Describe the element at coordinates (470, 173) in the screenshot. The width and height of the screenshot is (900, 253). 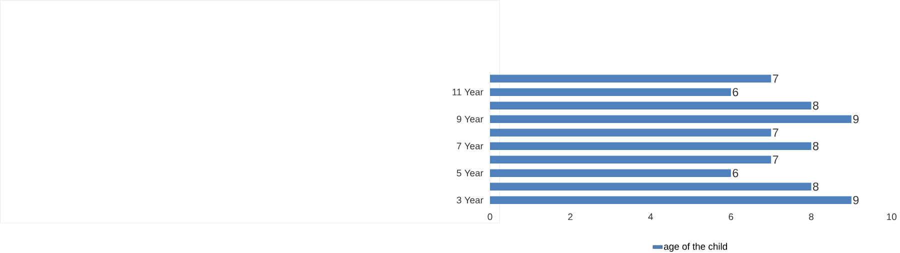
I see `y-tick-label: 5 Year` at that location.